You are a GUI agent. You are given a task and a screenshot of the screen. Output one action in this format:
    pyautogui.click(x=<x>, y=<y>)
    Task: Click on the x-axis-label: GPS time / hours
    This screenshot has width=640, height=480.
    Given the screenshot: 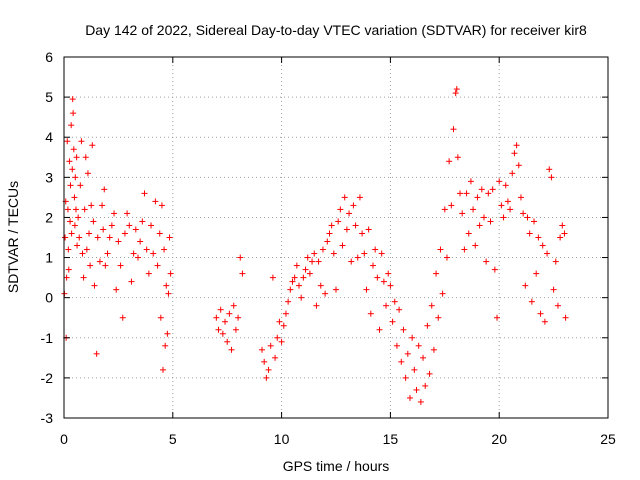 What is the action you would take?
    pyautogui.click(x=336, y=466)
    